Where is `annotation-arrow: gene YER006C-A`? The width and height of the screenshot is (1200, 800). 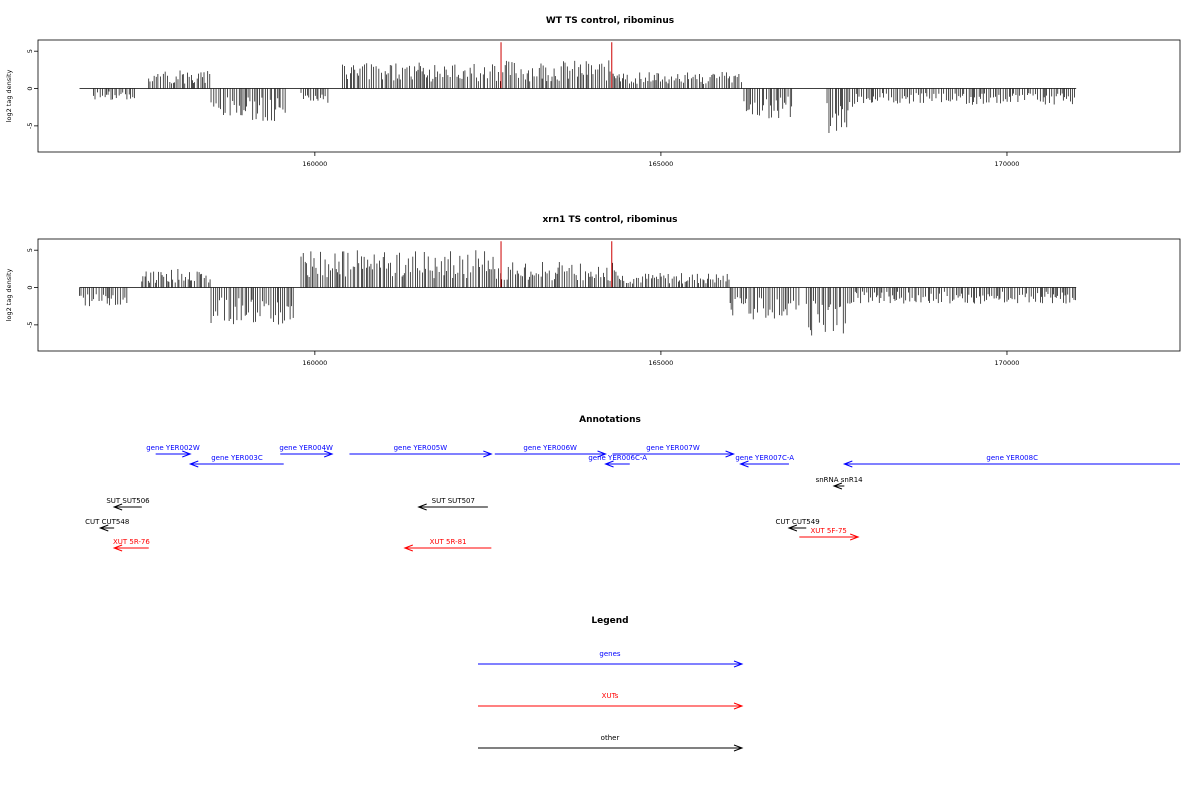 annotation-arrow: gene YER006C-A is located at coordinates (617, 461).